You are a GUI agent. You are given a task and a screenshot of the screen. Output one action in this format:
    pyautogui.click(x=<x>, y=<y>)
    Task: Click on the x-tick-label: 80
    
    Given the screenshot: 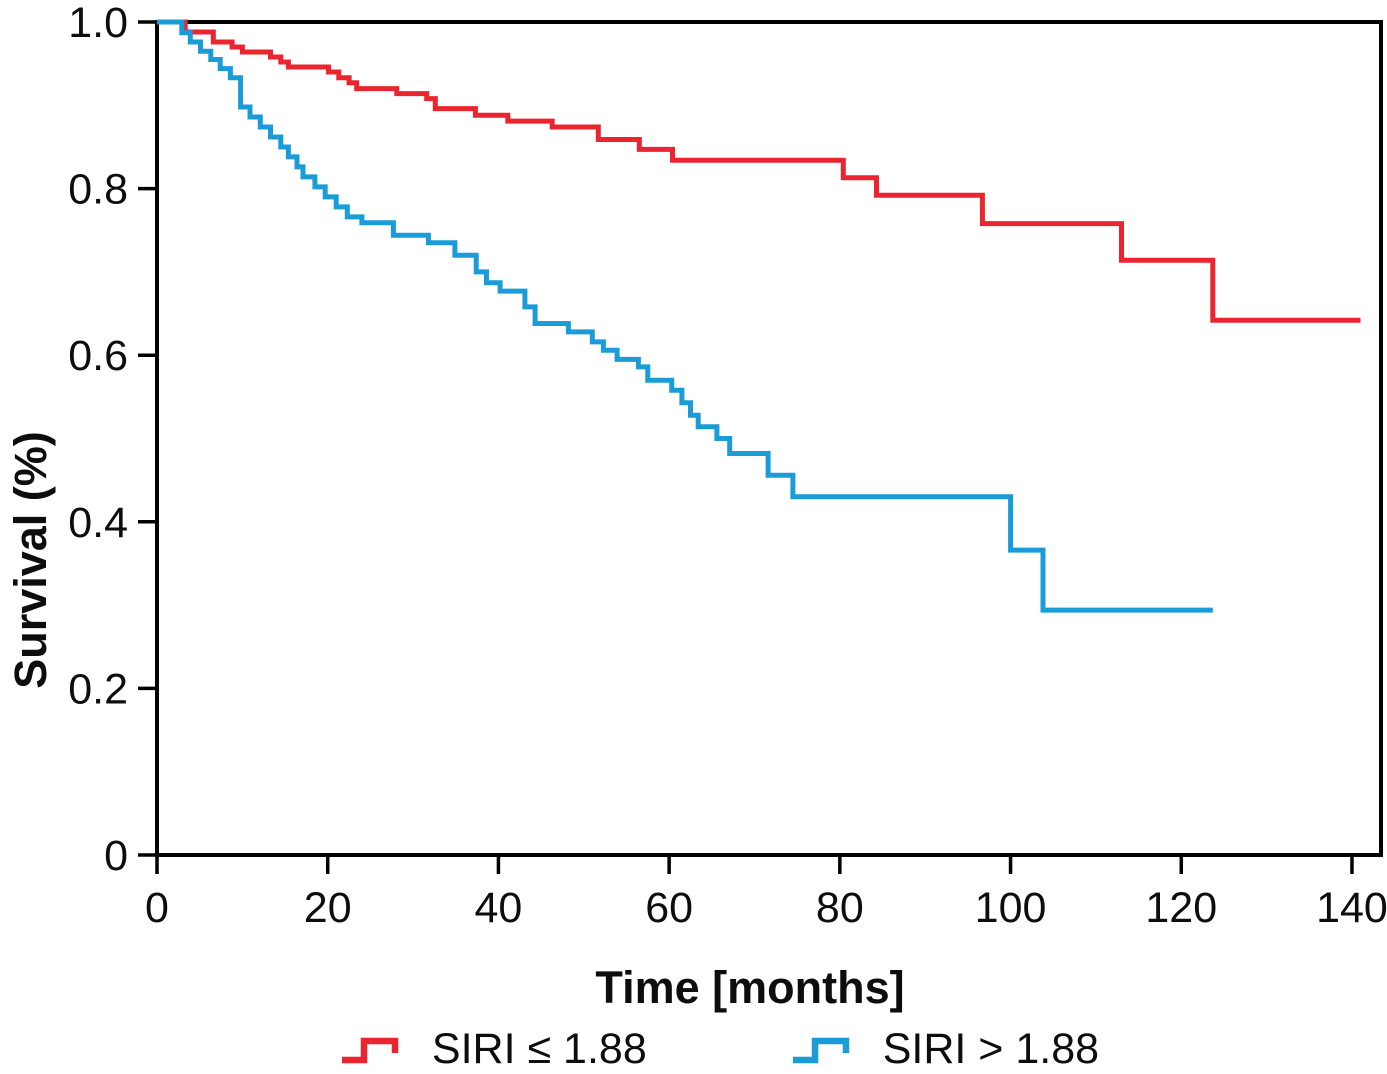 What is the action you would take?
    pyautogui.click(x=840, y=908)
    